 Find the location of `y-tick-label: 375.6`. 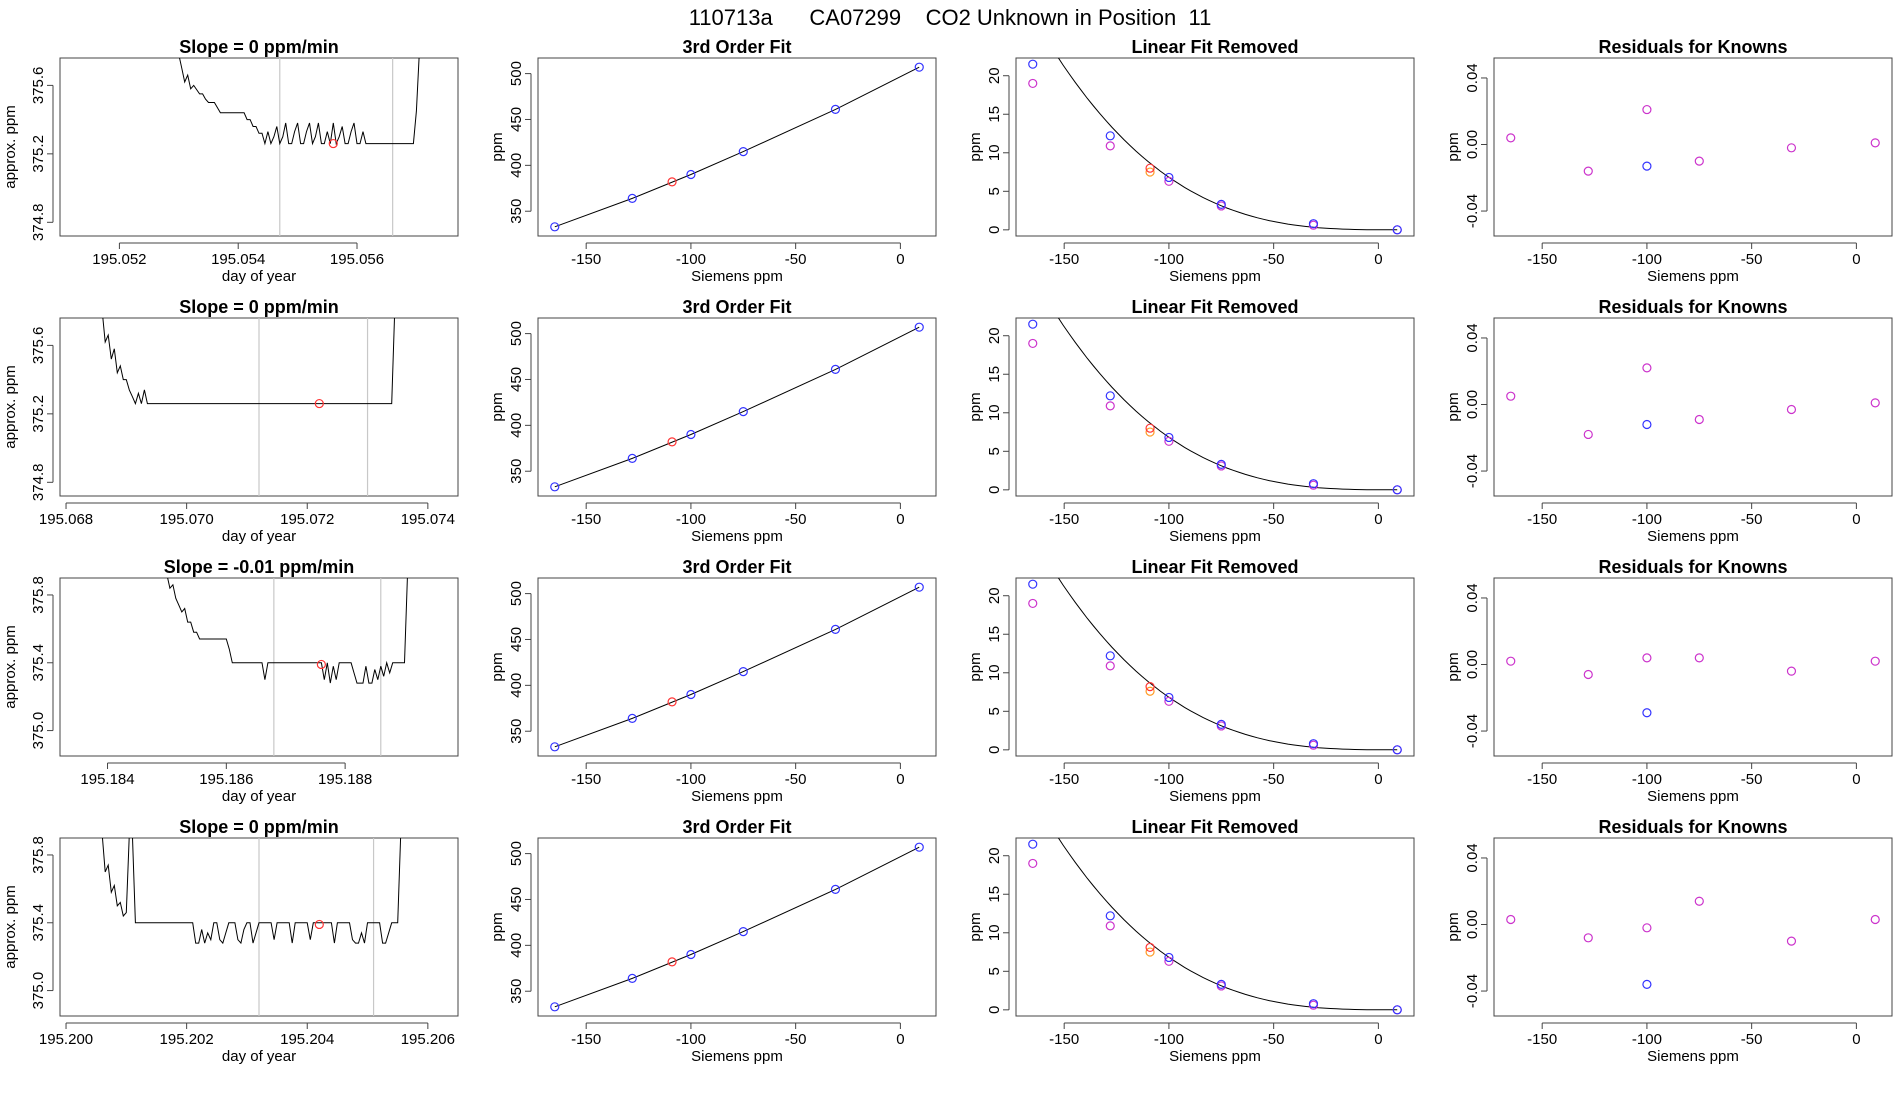

y-tick-label: 375.6 is located at coordinates (38, 86).